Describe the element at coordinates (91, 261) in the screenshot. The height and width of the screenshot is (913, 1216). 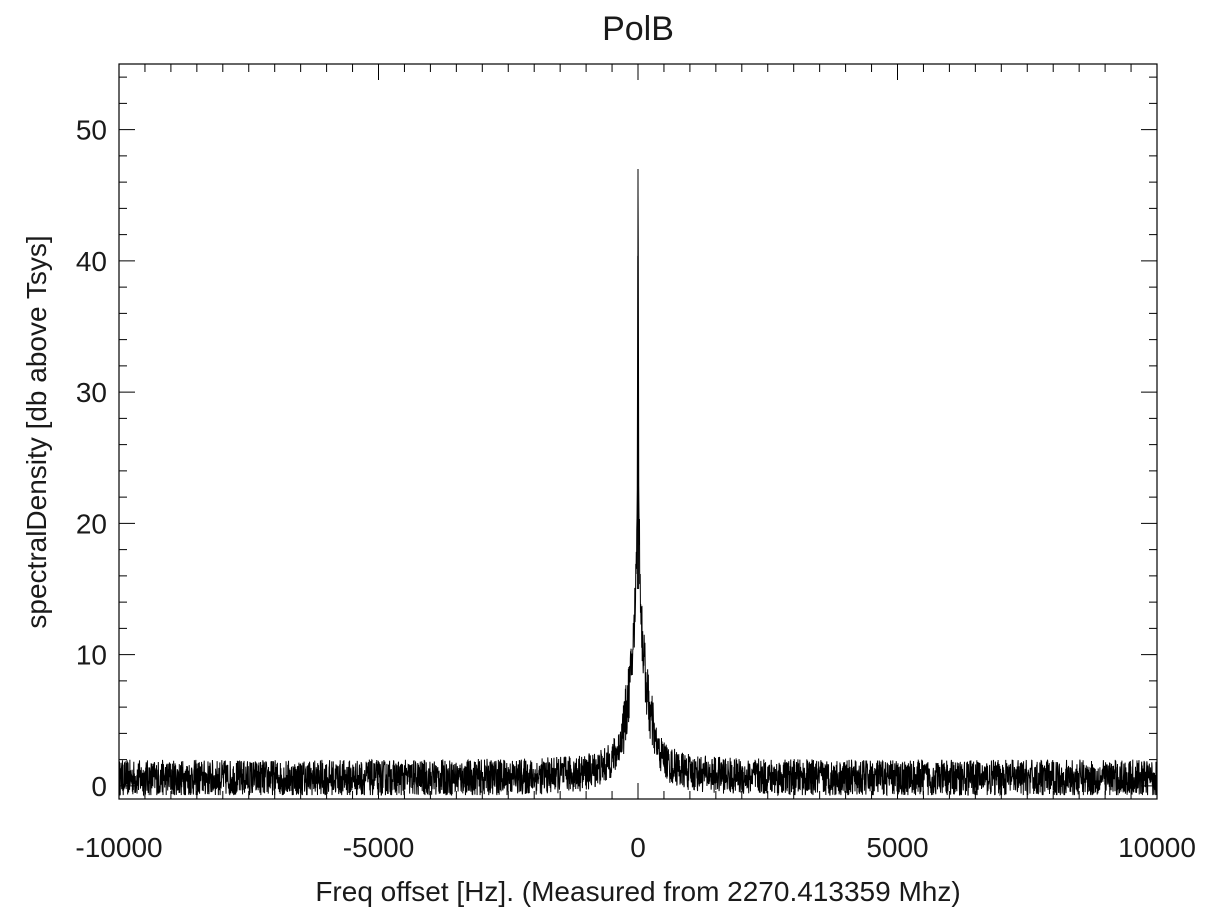
I see `y-tick-label: 40` at that location.